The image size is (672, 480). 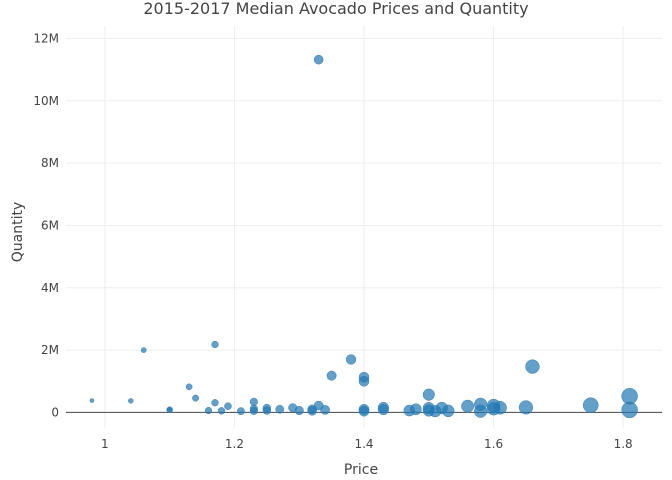 I want to click on x-axis-title: Price, so click(x=361, y=470).